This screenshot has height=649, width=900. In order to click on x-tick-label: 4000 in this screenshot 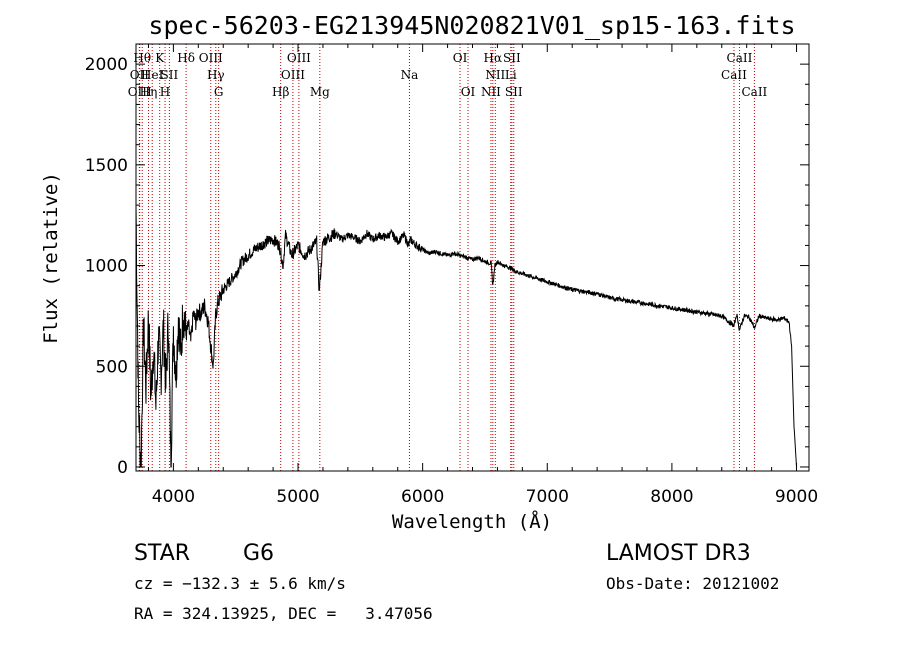, I will do `click(173, 497)`.